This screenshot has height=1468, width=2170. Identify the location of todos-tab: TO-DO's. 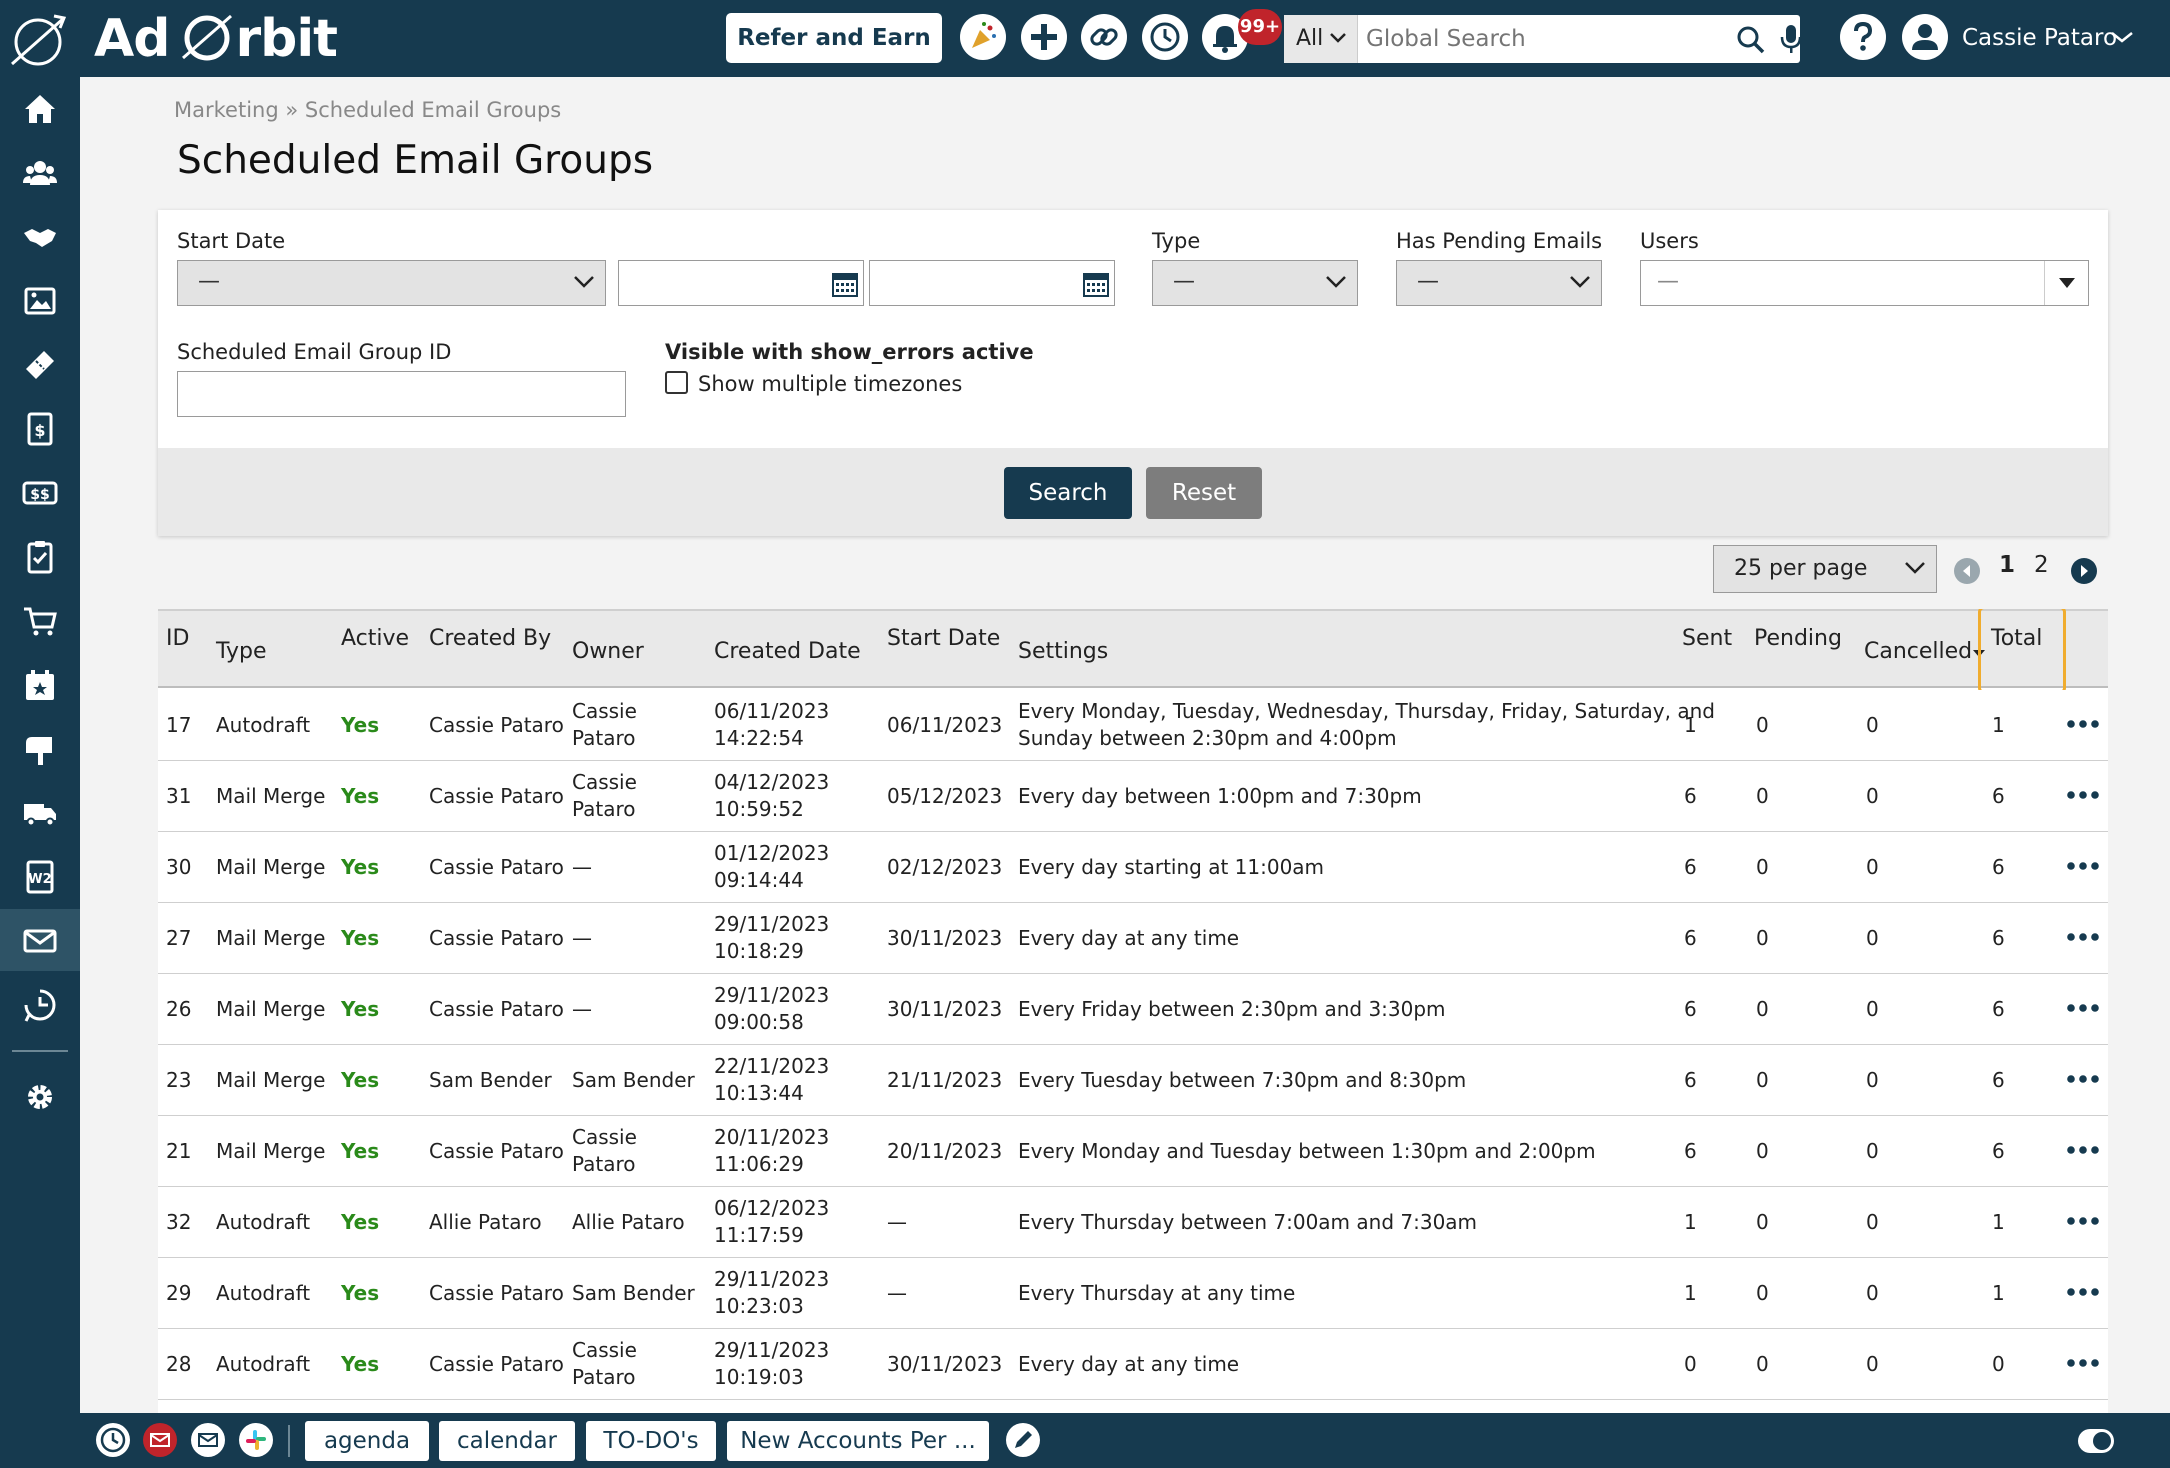
(651, 1441).